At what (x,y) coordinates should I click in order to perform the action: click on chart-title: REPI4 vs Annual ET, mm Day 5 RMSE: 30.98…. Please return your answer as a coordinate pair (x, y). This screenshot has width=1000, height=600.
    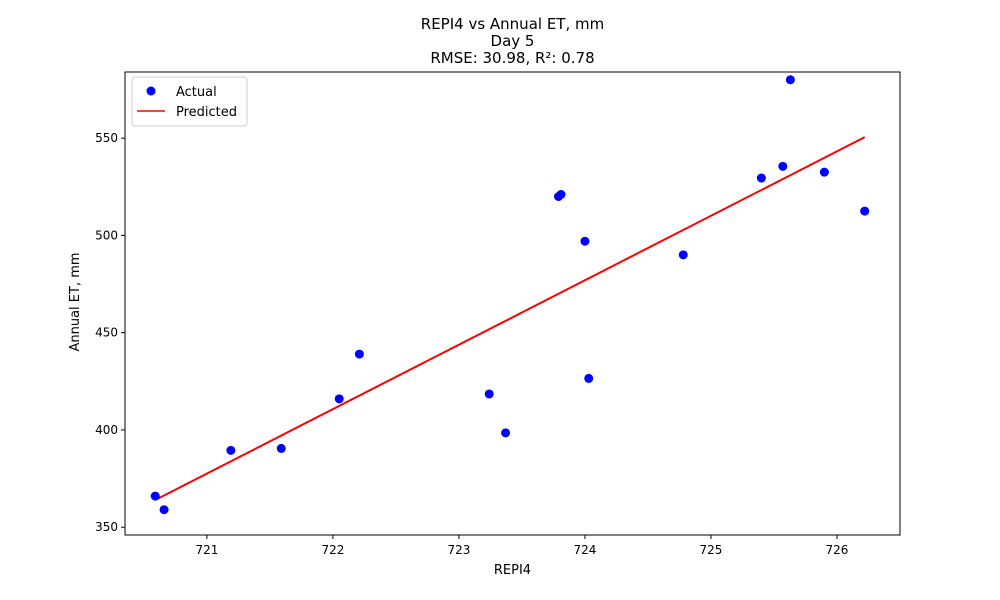
    Looking at the image, I should click on (512, 41).